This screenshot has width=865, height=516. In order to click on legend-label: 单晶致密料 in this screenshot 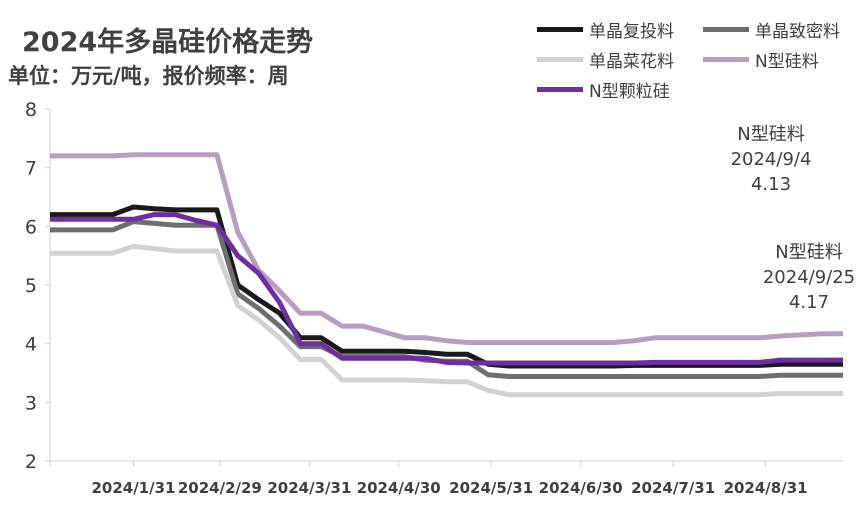, I will do `click(797, 31)`.